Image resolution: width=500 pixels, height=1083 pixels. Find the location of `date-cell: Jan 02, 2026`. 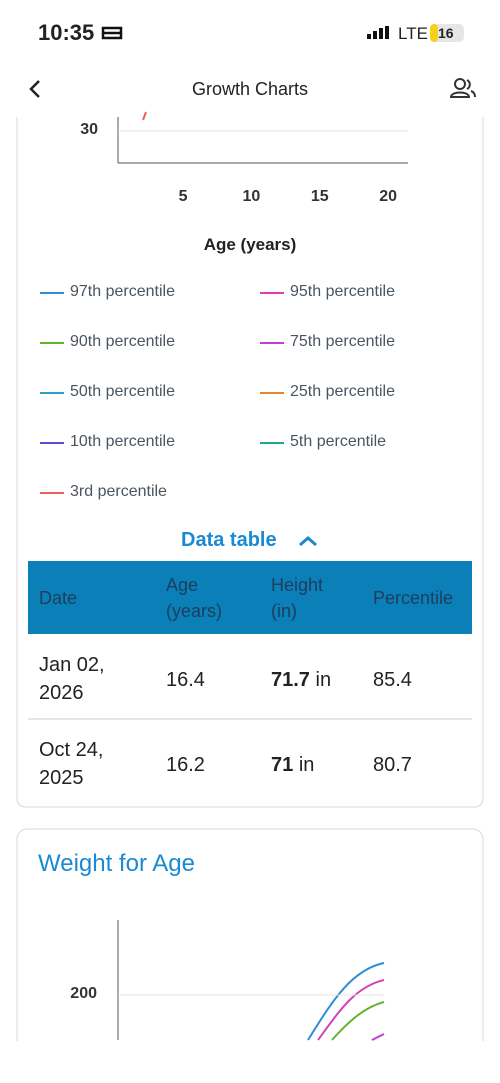

date-cell: Jan 02, 2026 is located at coordinates (72, 679).